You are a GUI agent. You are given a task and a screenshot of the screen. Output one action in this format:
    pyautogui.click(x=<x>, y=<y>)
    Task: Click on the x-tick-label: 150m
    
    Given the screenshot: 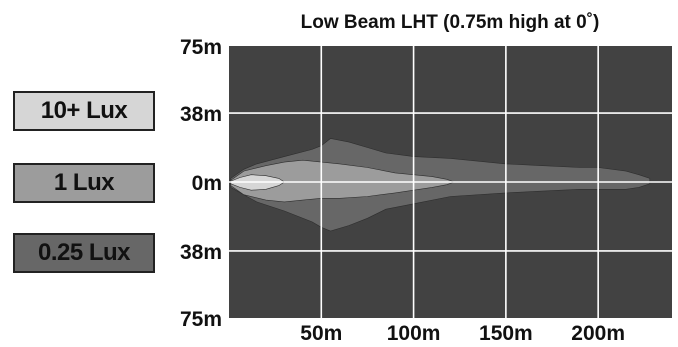 What is the action you would take?
    pyautogui.click(x=506, y=333)
    